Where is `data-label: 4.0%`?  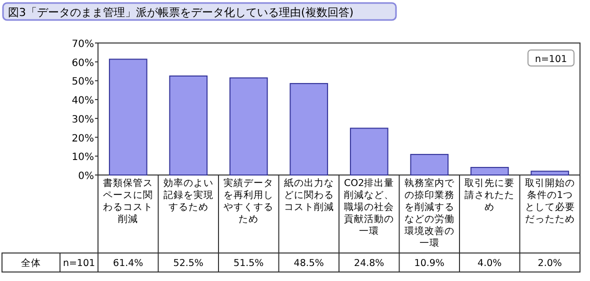 data-label: 4.0% is located at coordinates (490, 263).